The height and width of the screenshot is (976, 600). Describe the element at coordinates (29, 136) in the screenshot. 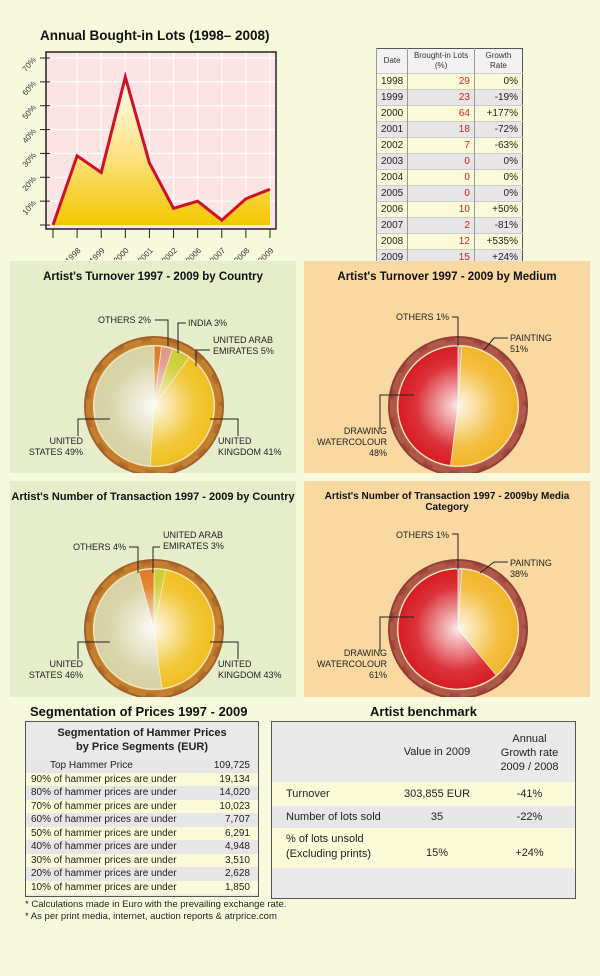

I see `y-tick-label: 40%` at that location.